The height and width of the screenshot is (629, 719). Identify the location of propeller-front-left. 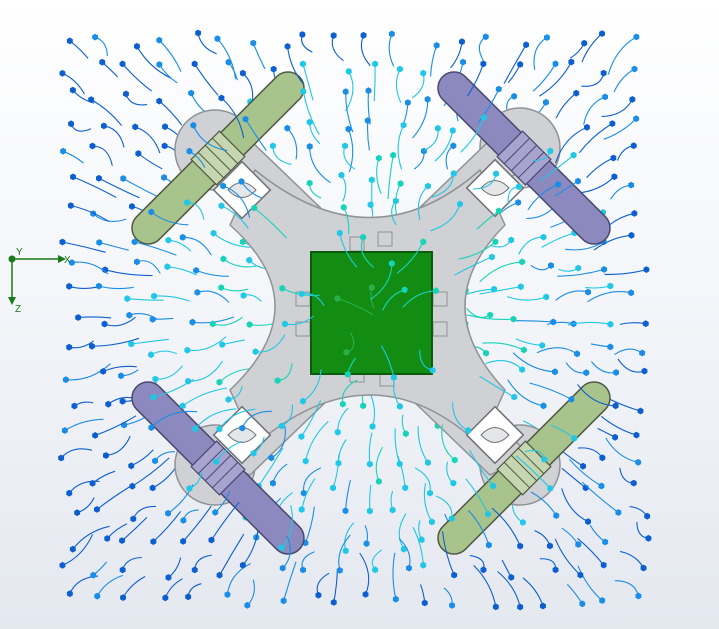
(218, 158).